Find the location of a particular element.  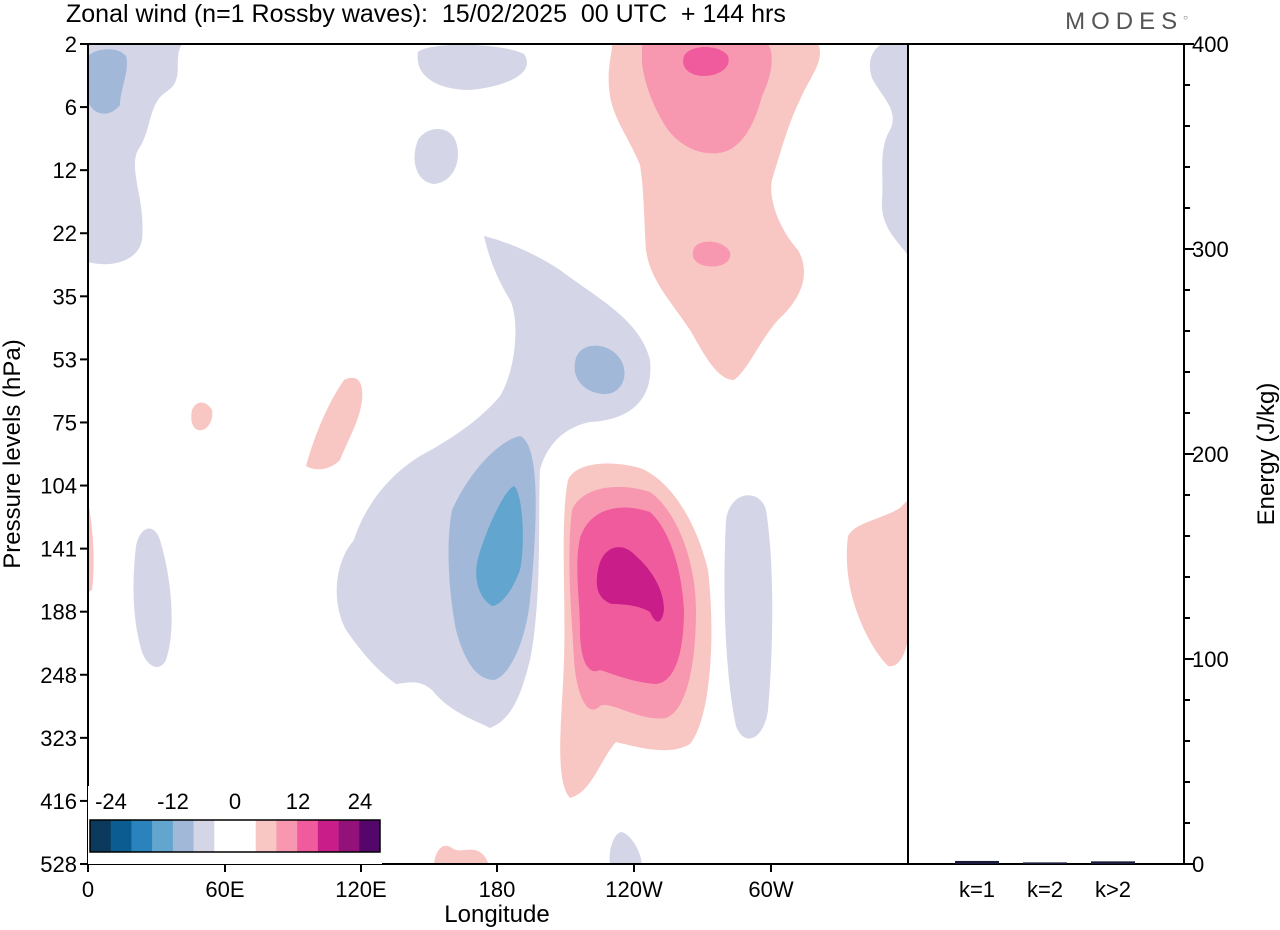

energy-tick-label: 300 is located at coordinates (1210, 249).